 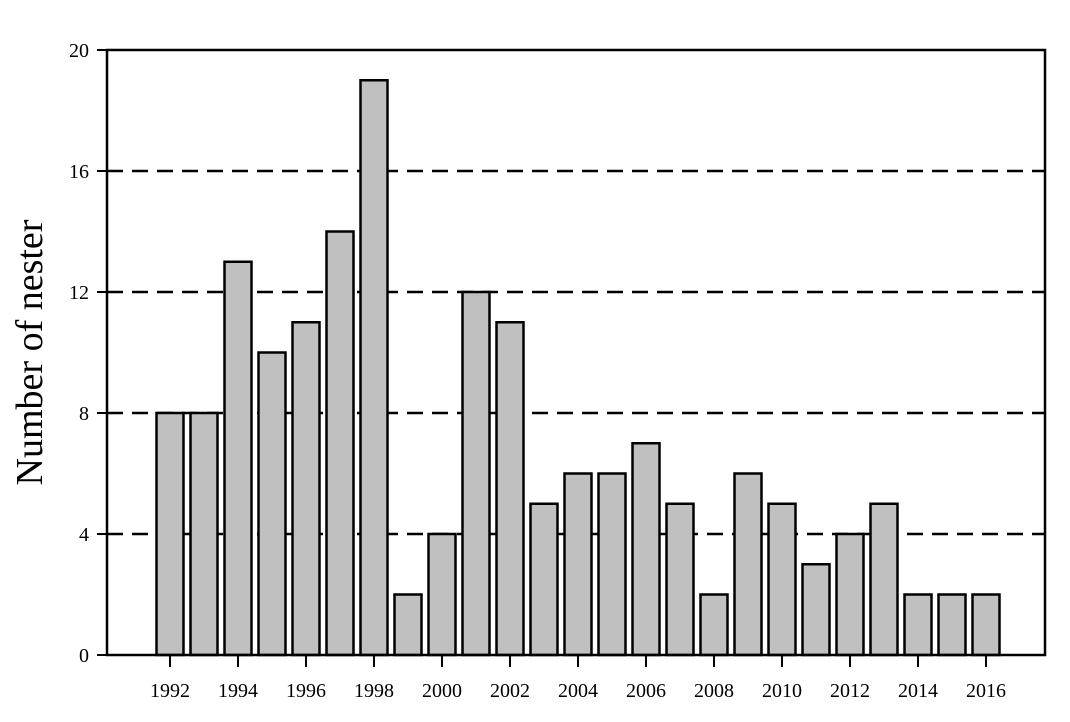 What do you see at coordinates (30, 352) in the screenshot?
I see `y-axis-title: Number of nester` at bounding box center [30, 352].